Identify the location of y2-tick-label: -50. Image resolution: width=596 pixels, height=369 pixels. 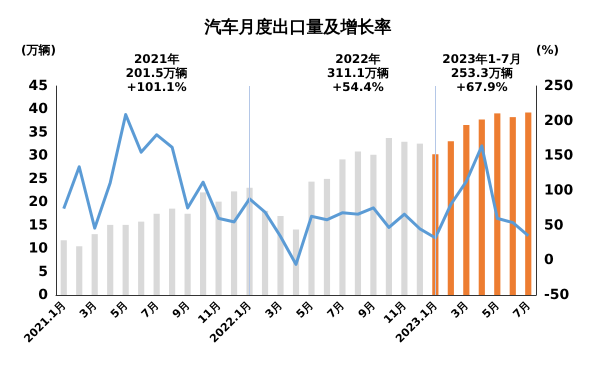
(557, 295).